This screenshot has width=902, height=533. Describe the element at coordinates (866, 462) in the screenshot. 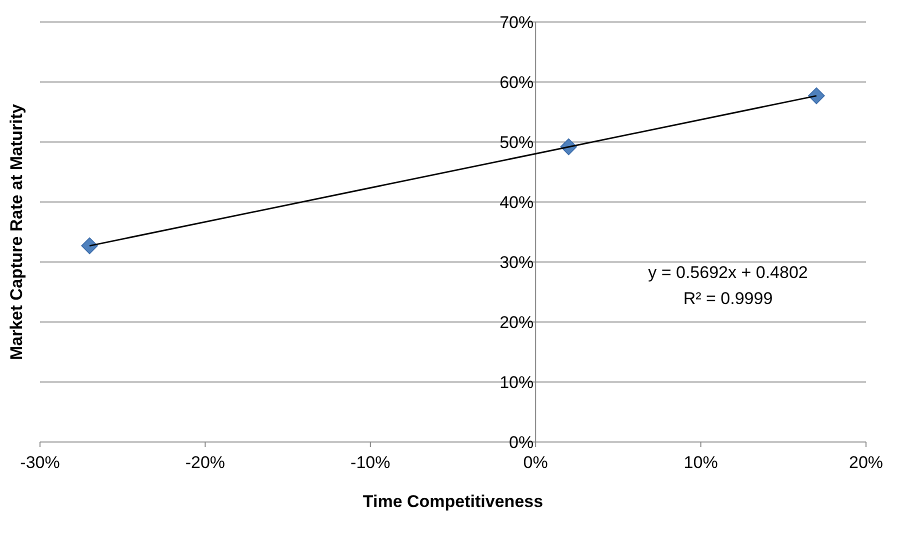

I see `x-tick-label: 20%` at that location.